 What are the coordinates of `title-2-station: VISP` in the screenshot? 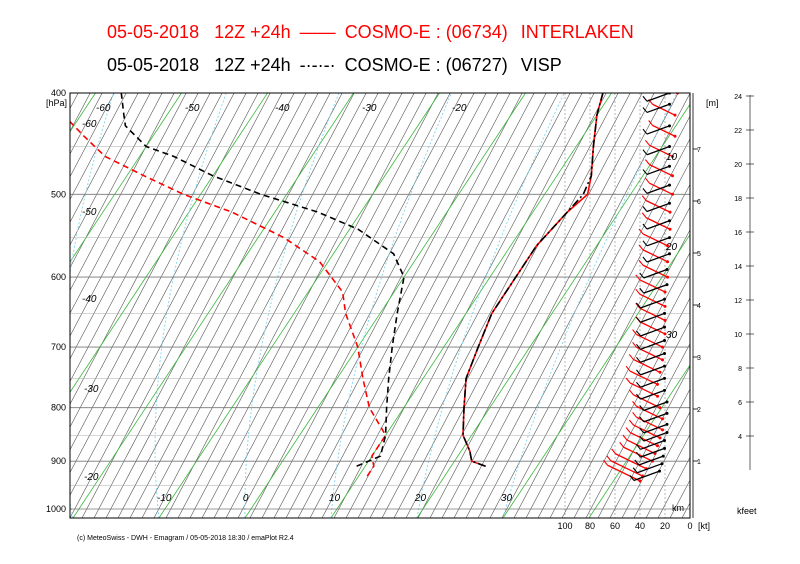 It's located at (541, 65).